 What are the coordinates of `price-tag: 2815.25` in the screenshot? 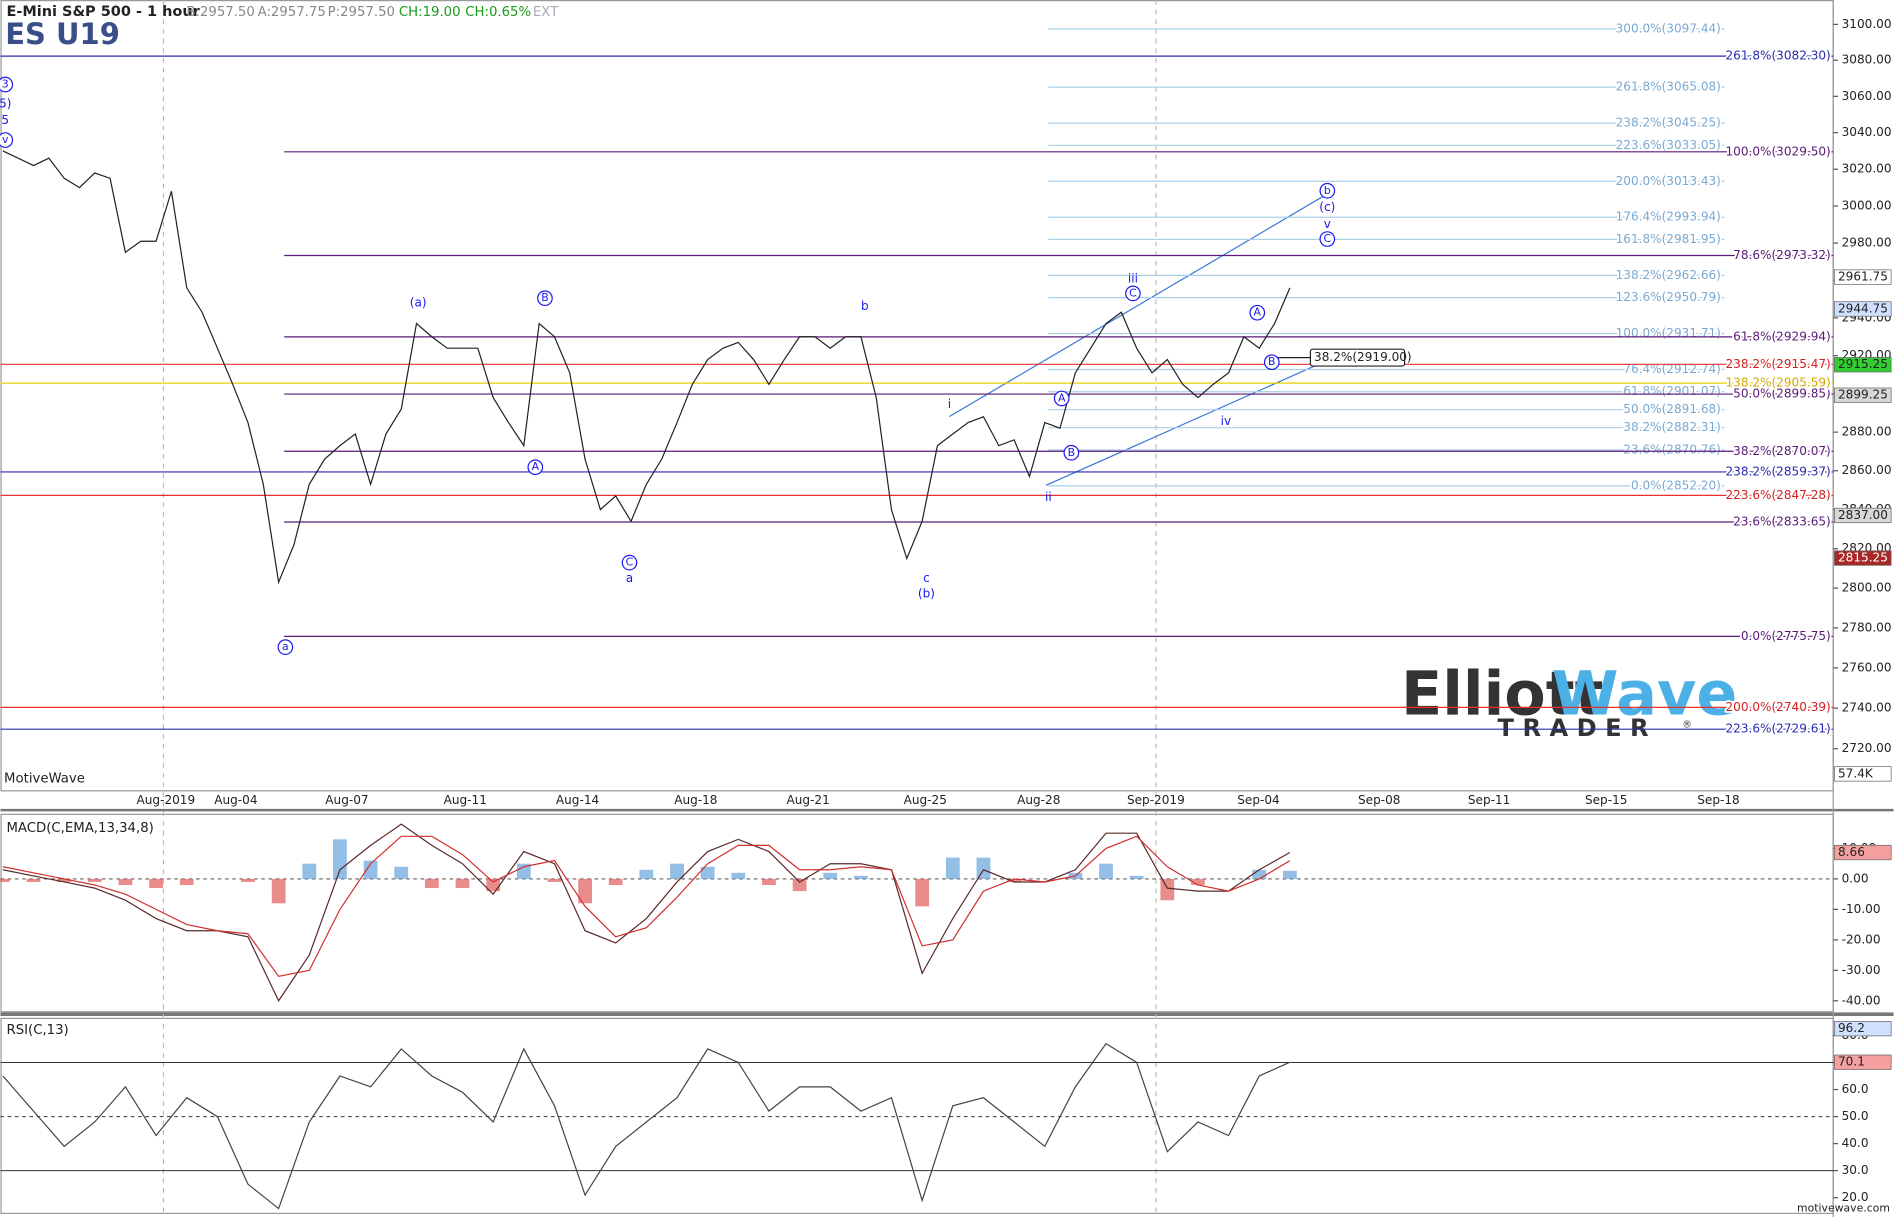 It's located at (1863, 558).